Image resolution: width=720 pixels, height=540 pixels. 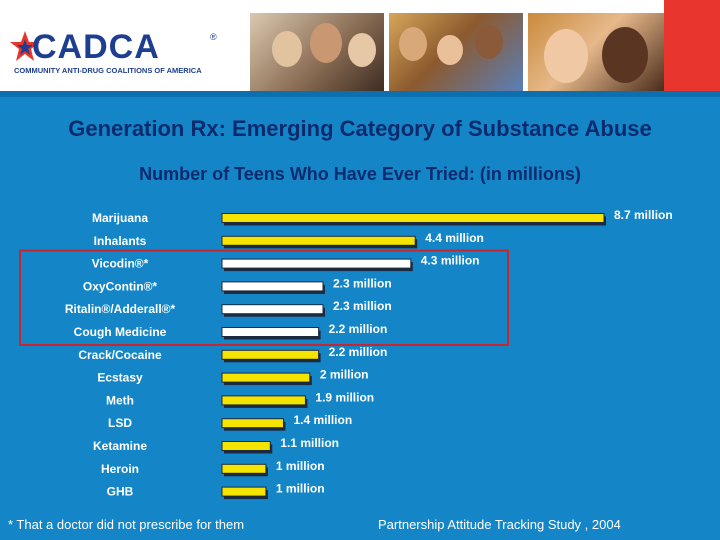 I want to click on category-label: Vicodin®*, so click(x=120, y=264).